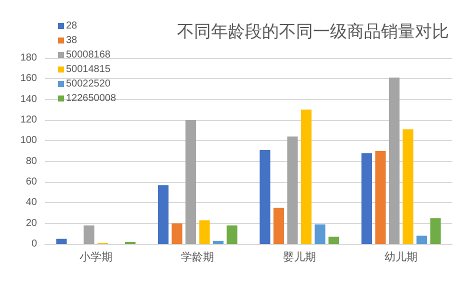 The width and height of the screenshot is (474, 284). I want to click on y-tick-label: 180, so click(29, 58).